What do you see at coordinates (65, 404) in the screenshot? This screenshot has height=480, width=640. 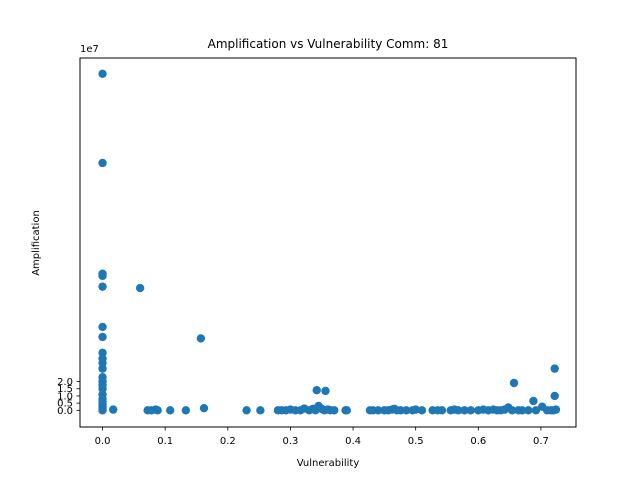 I see `y-tick-label: 0.5` at bounding box center [65, 404].